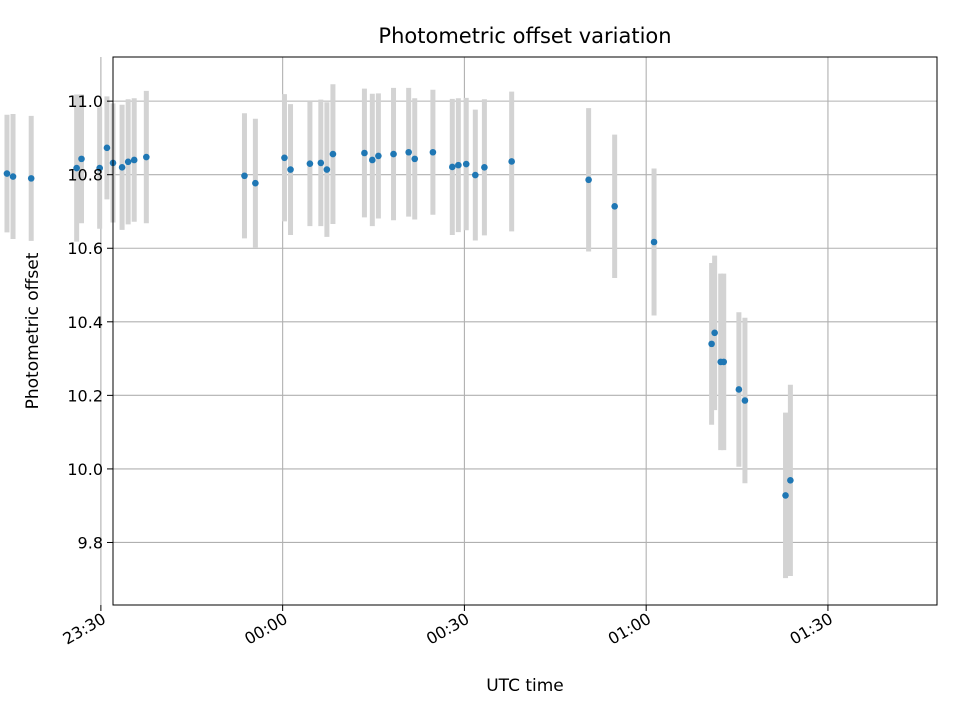 The image size is (960, 720). What do you see at coordinates (85, 322) in the screenshot?
I see `y-tick-label: 10.4` at bounding box center [85, 322].